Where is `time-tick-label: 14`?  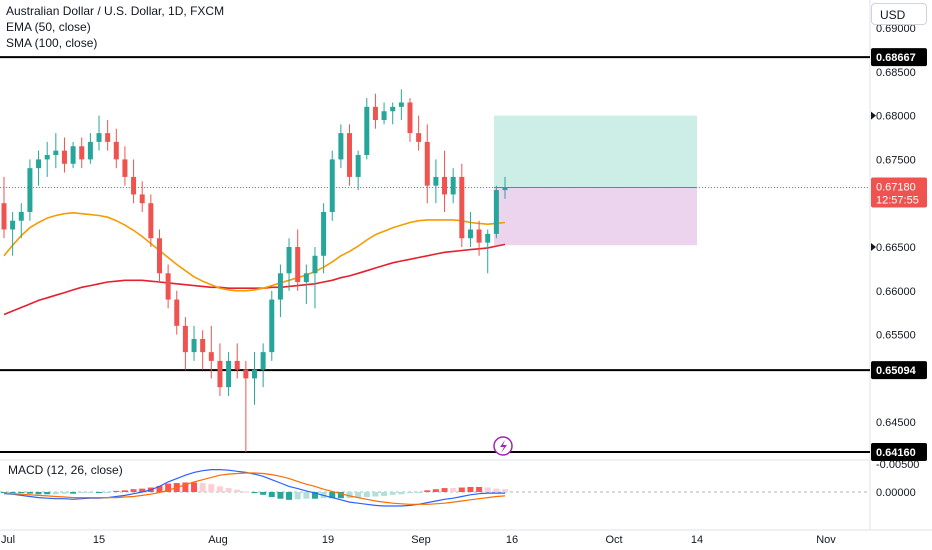
time-tick-label: 14 is located at coordinates (697, 540).